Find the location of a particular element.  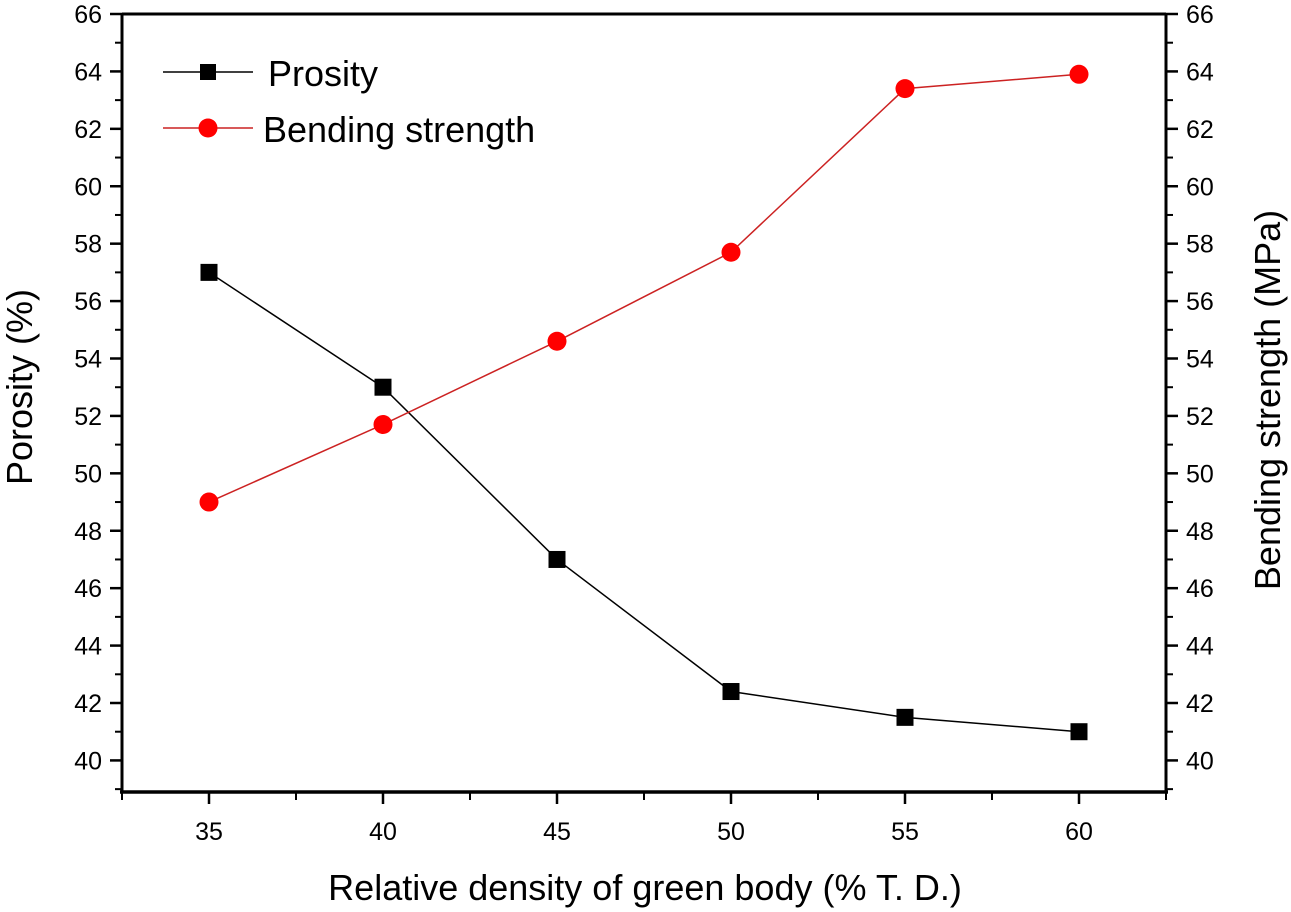

legend-item-bending-strength: Bending strength is located at coordinates (349, 129).